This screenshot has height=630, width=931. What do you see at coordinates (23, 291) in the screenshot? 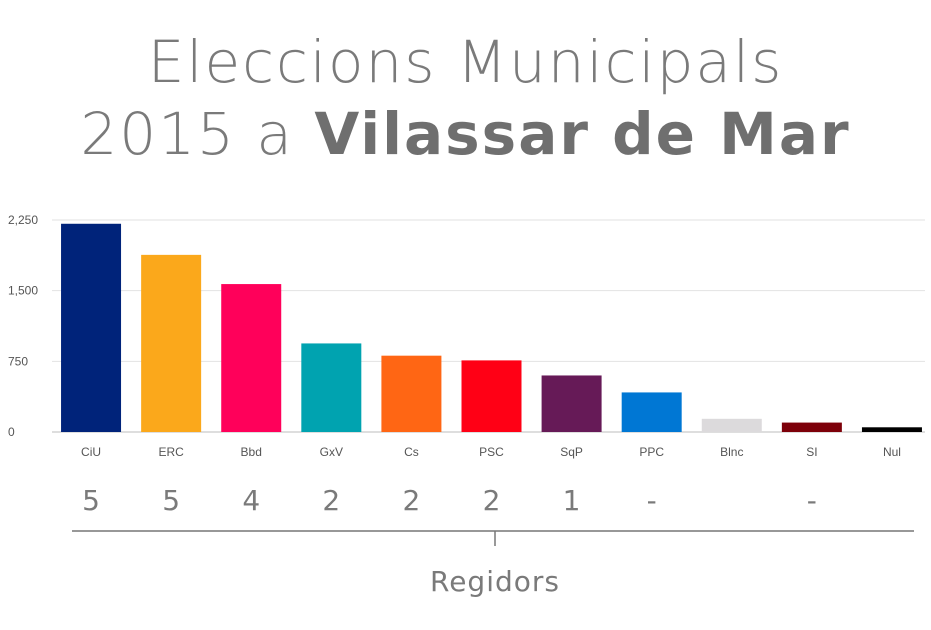
I see `y-tick-label: 1,500` at bounding box center [23, 291].